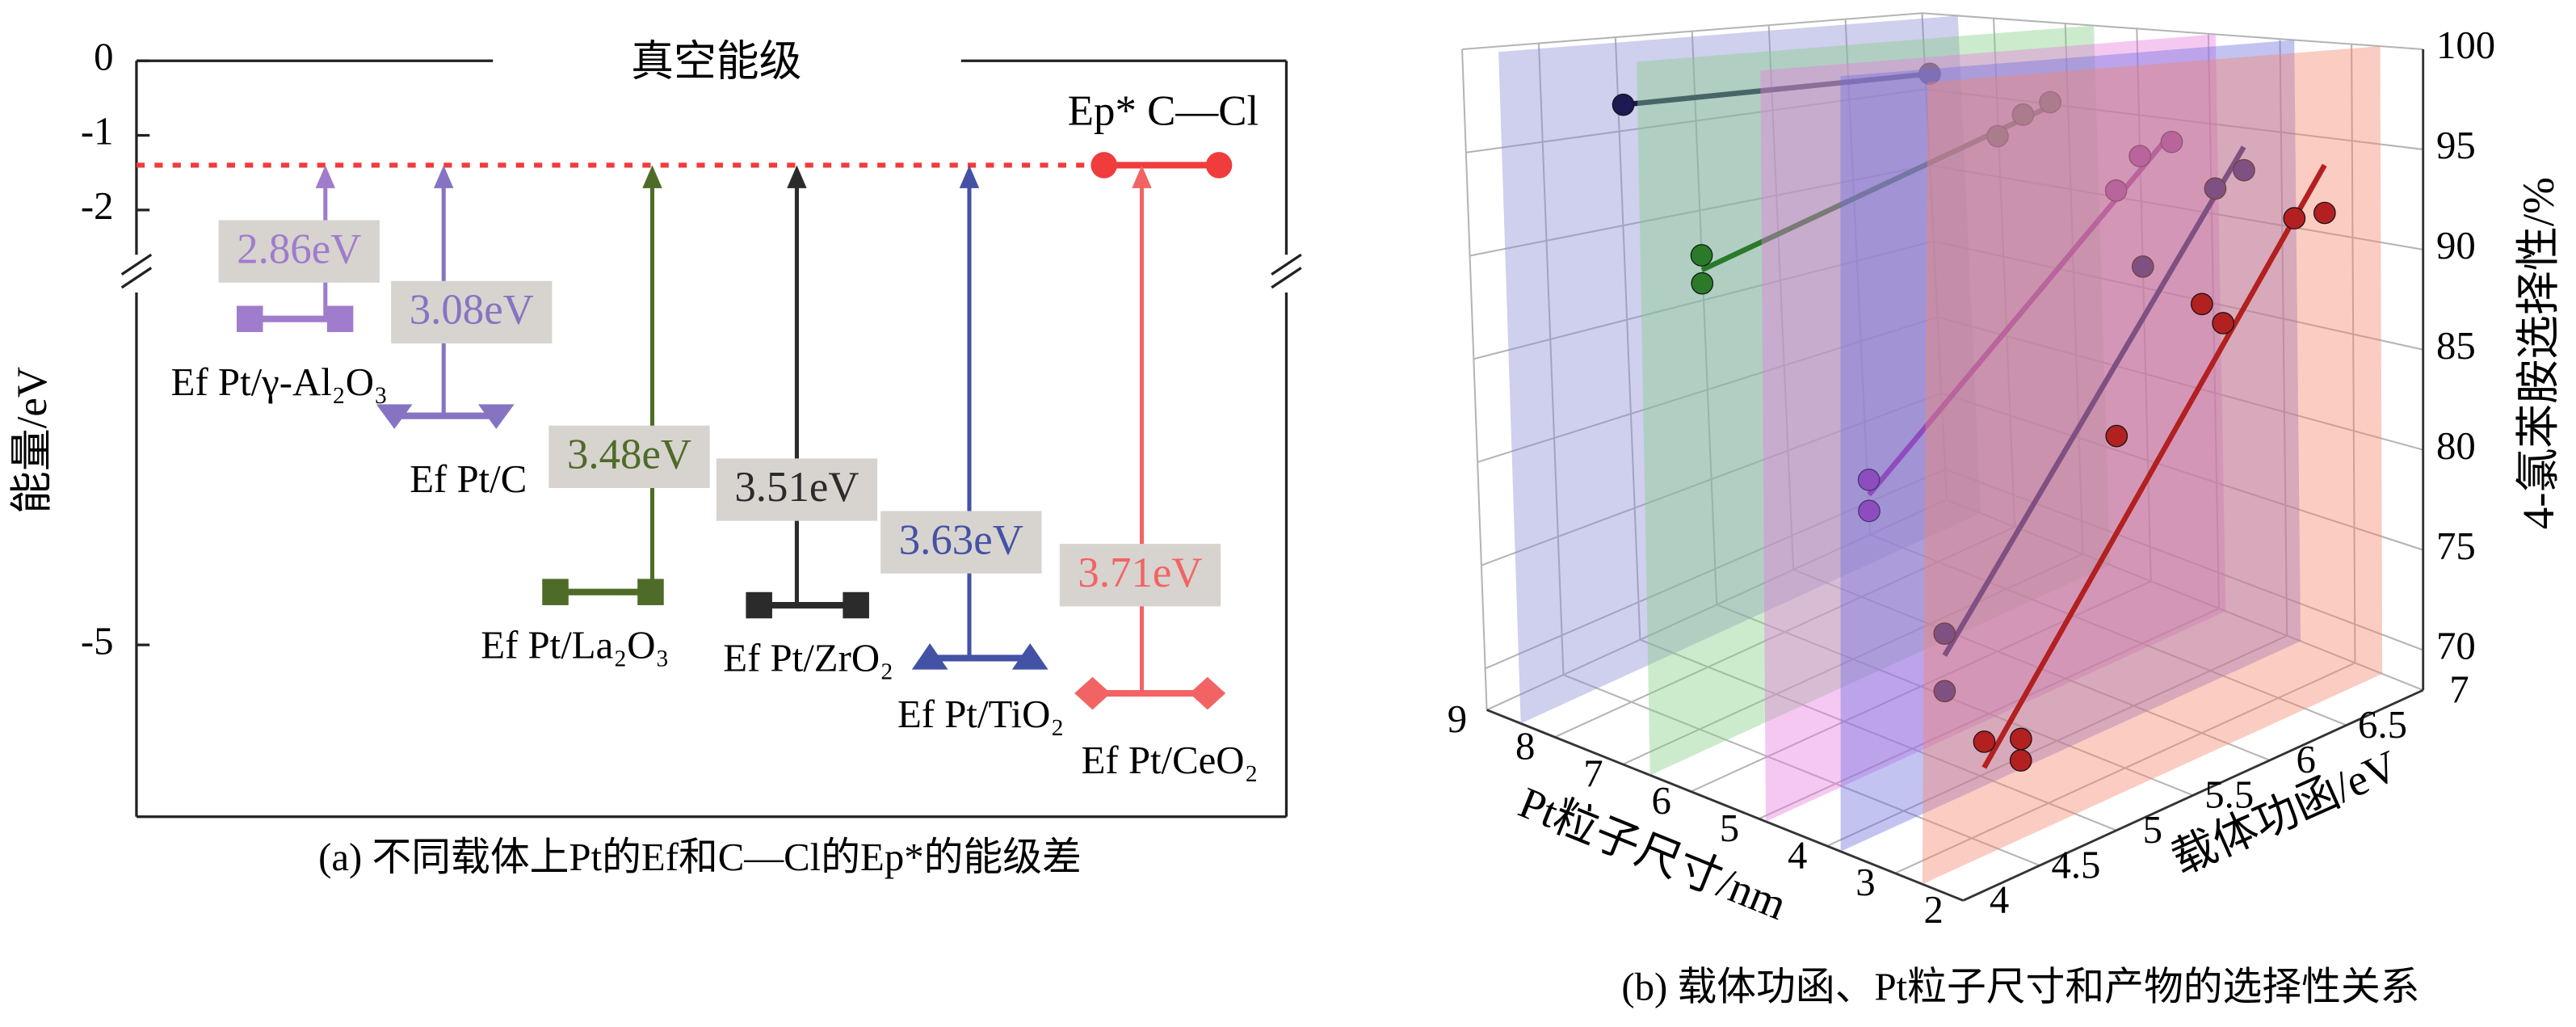 The height and width of the screenshot is (1027, 2576). Describe the element at coordinates (1219, 165) in the screenshot. I see `ep-marker` at that location.